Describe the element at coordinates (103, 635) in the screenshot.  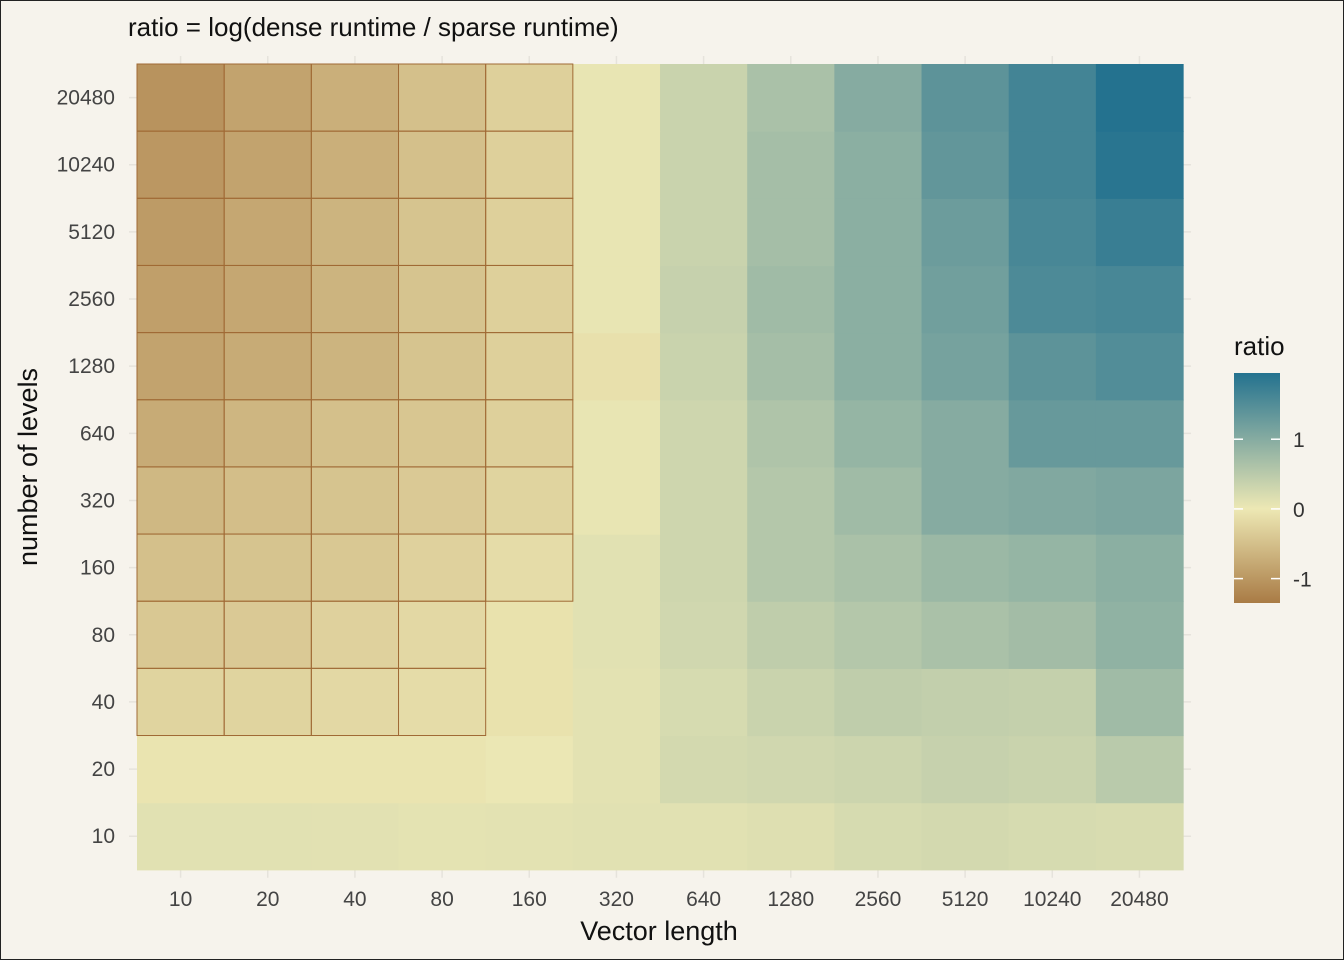
I see `y-tick-label: 80` at that location.